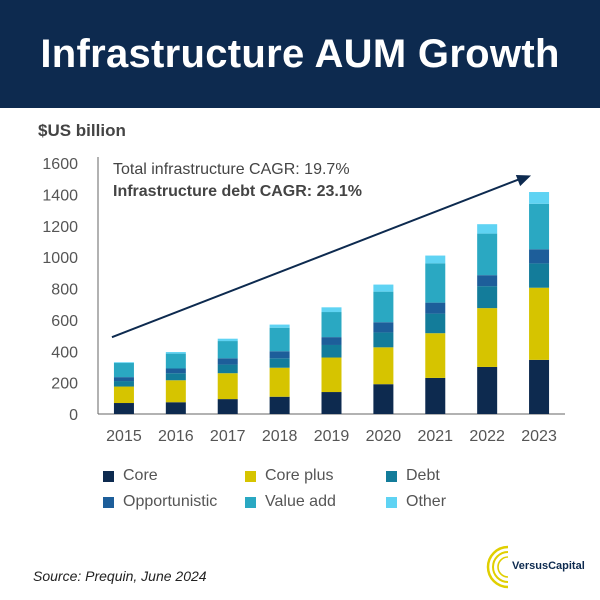 The width and height of the screenshot is (600, 600). Describe the element at coordinates (237, 191) in the screenshot. I see `cagr-debt-annotation: Infrastructure debt CAGR: 23.1%` at that location.